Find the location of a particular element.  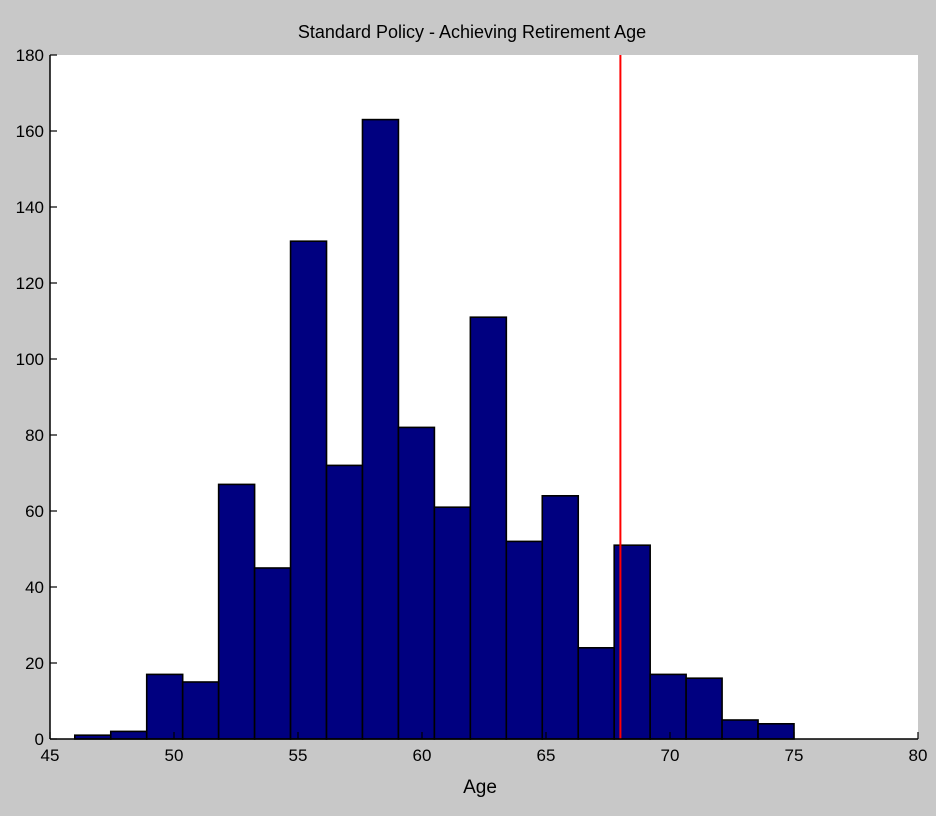

y-tick-label: 160 is located at coordinates (30, 131).